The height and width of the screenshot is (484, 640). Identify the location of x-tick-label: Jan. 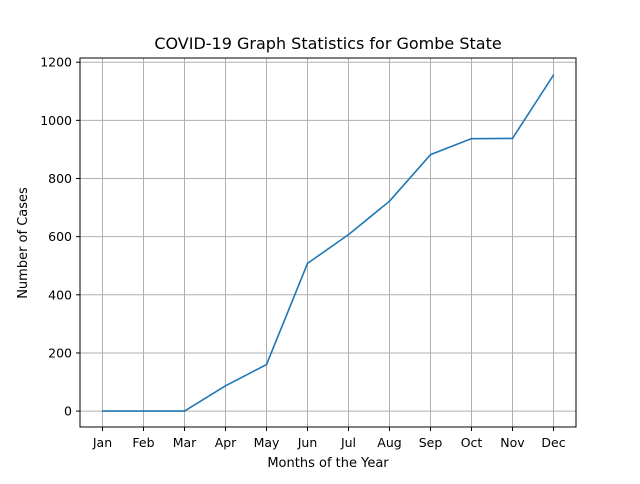
(102, 442).